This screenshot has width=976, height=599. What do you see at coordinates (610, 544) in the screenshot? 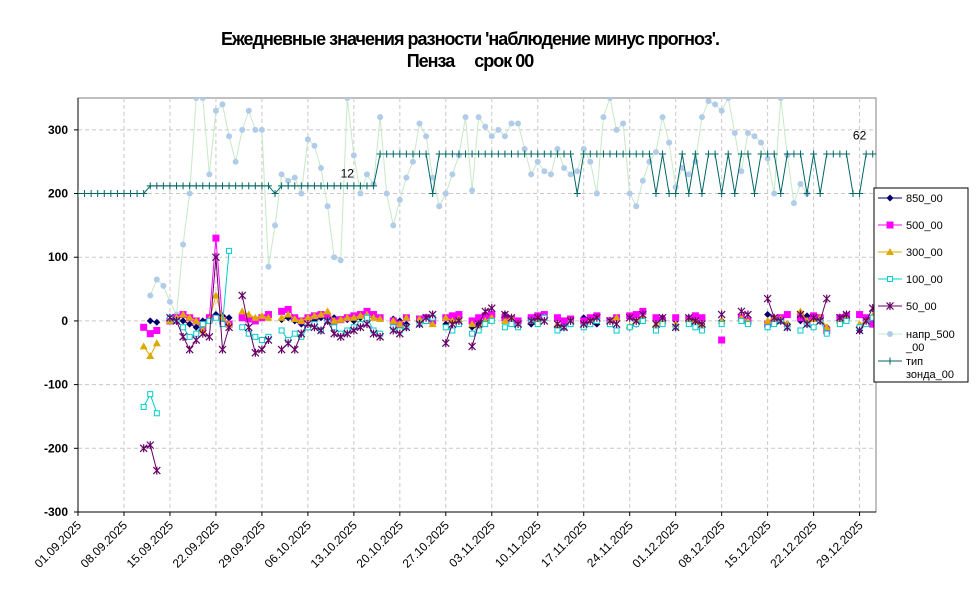
I see `x-tick-label: 24.11.2025` at bounding box center [610, 544].